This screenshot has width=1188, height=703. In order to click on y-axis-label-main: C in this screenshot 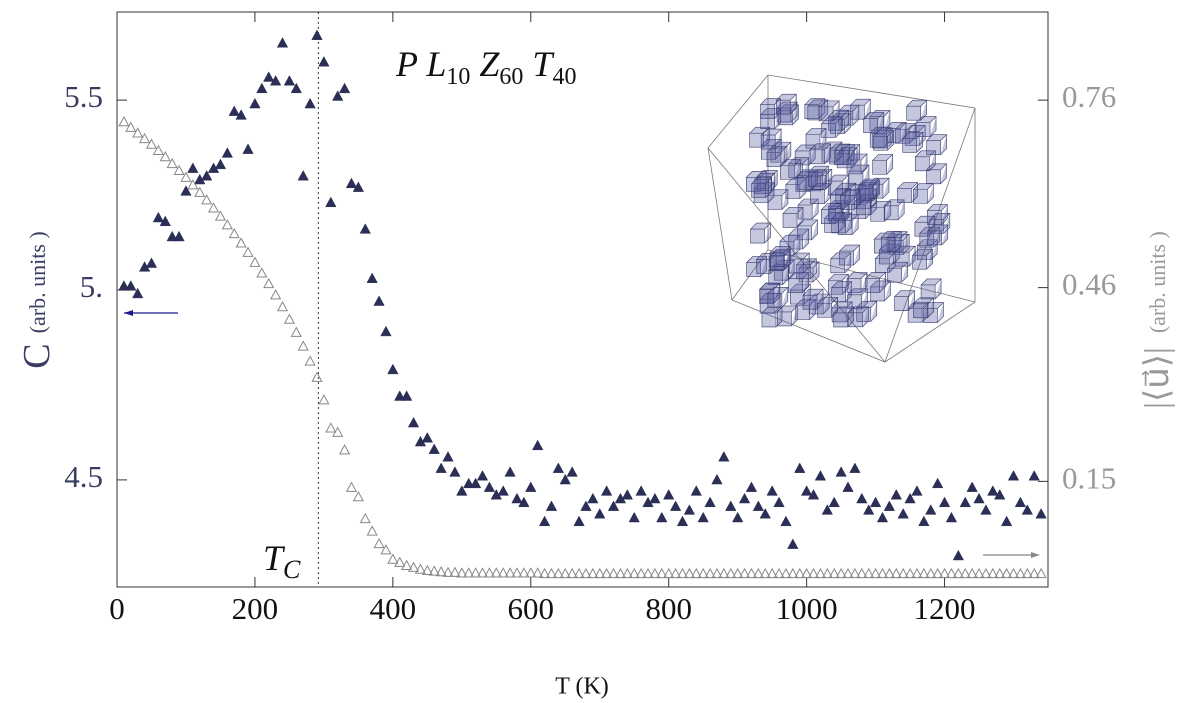, I will do `click(37, 355)`.